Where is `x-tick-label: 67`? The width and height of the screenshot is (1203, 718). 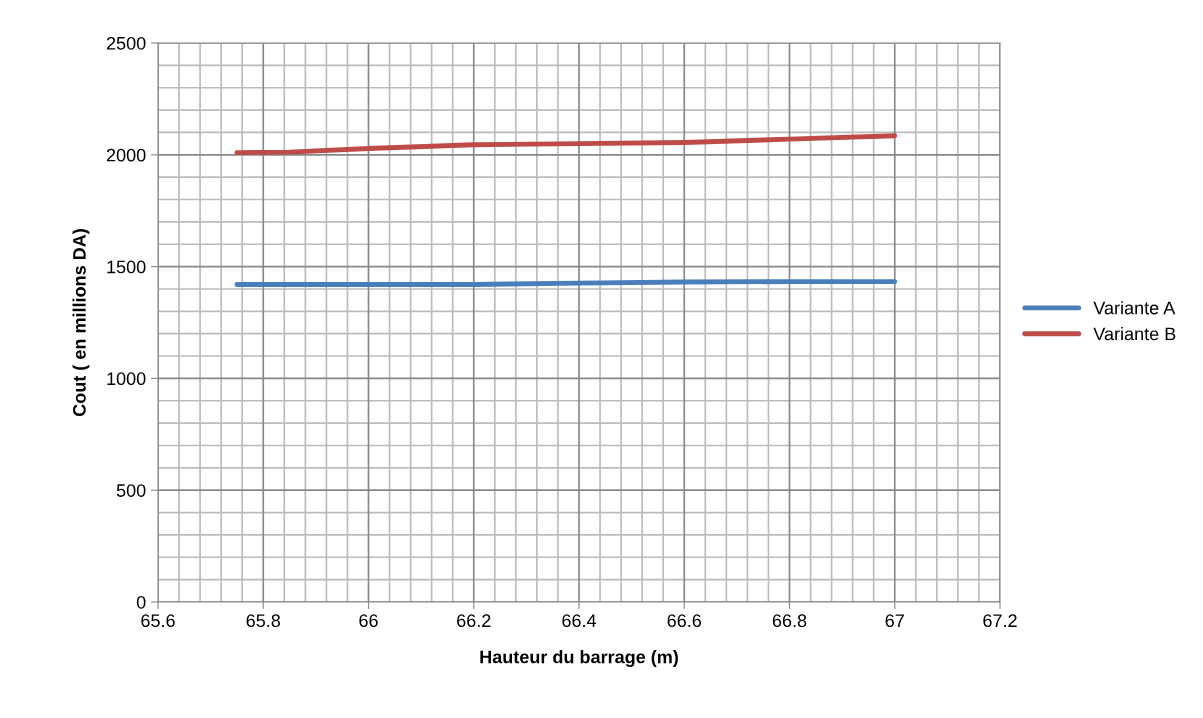
x-tick-label: 67 is located at coordinates (894, 621).